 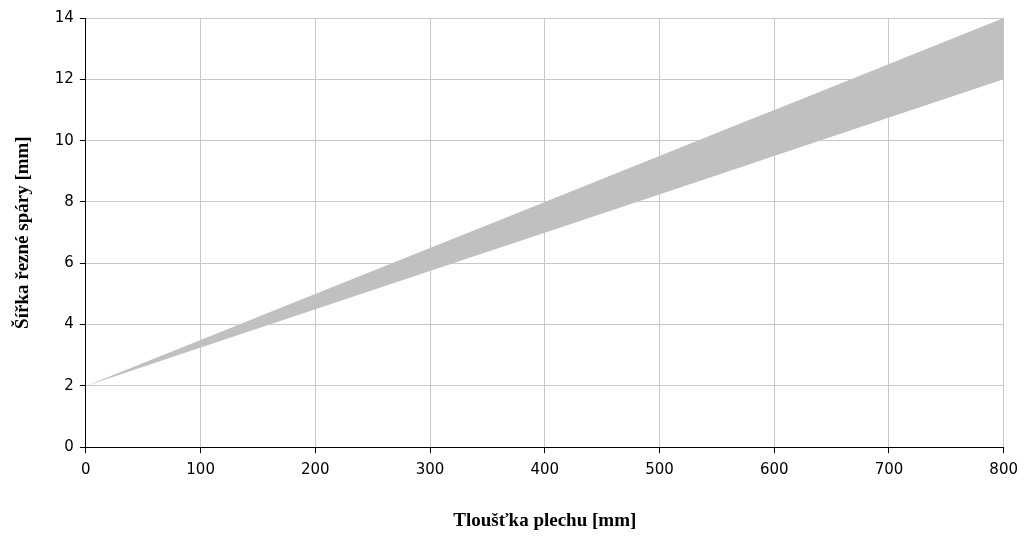 What do you see at coordinates (315, 469) in the screenshot?
I see `x-tick-label: 200` at bounding box center [315, 469].